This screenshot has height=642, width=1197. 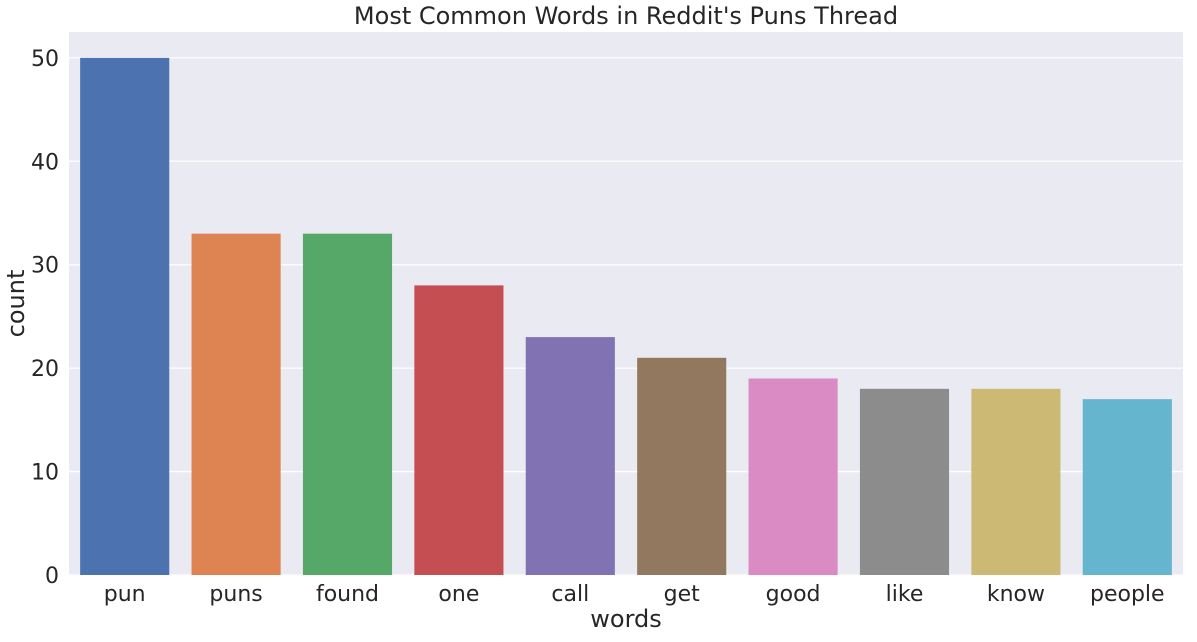 I want to click on x-tick-label: good, so click(x=793, y=594).